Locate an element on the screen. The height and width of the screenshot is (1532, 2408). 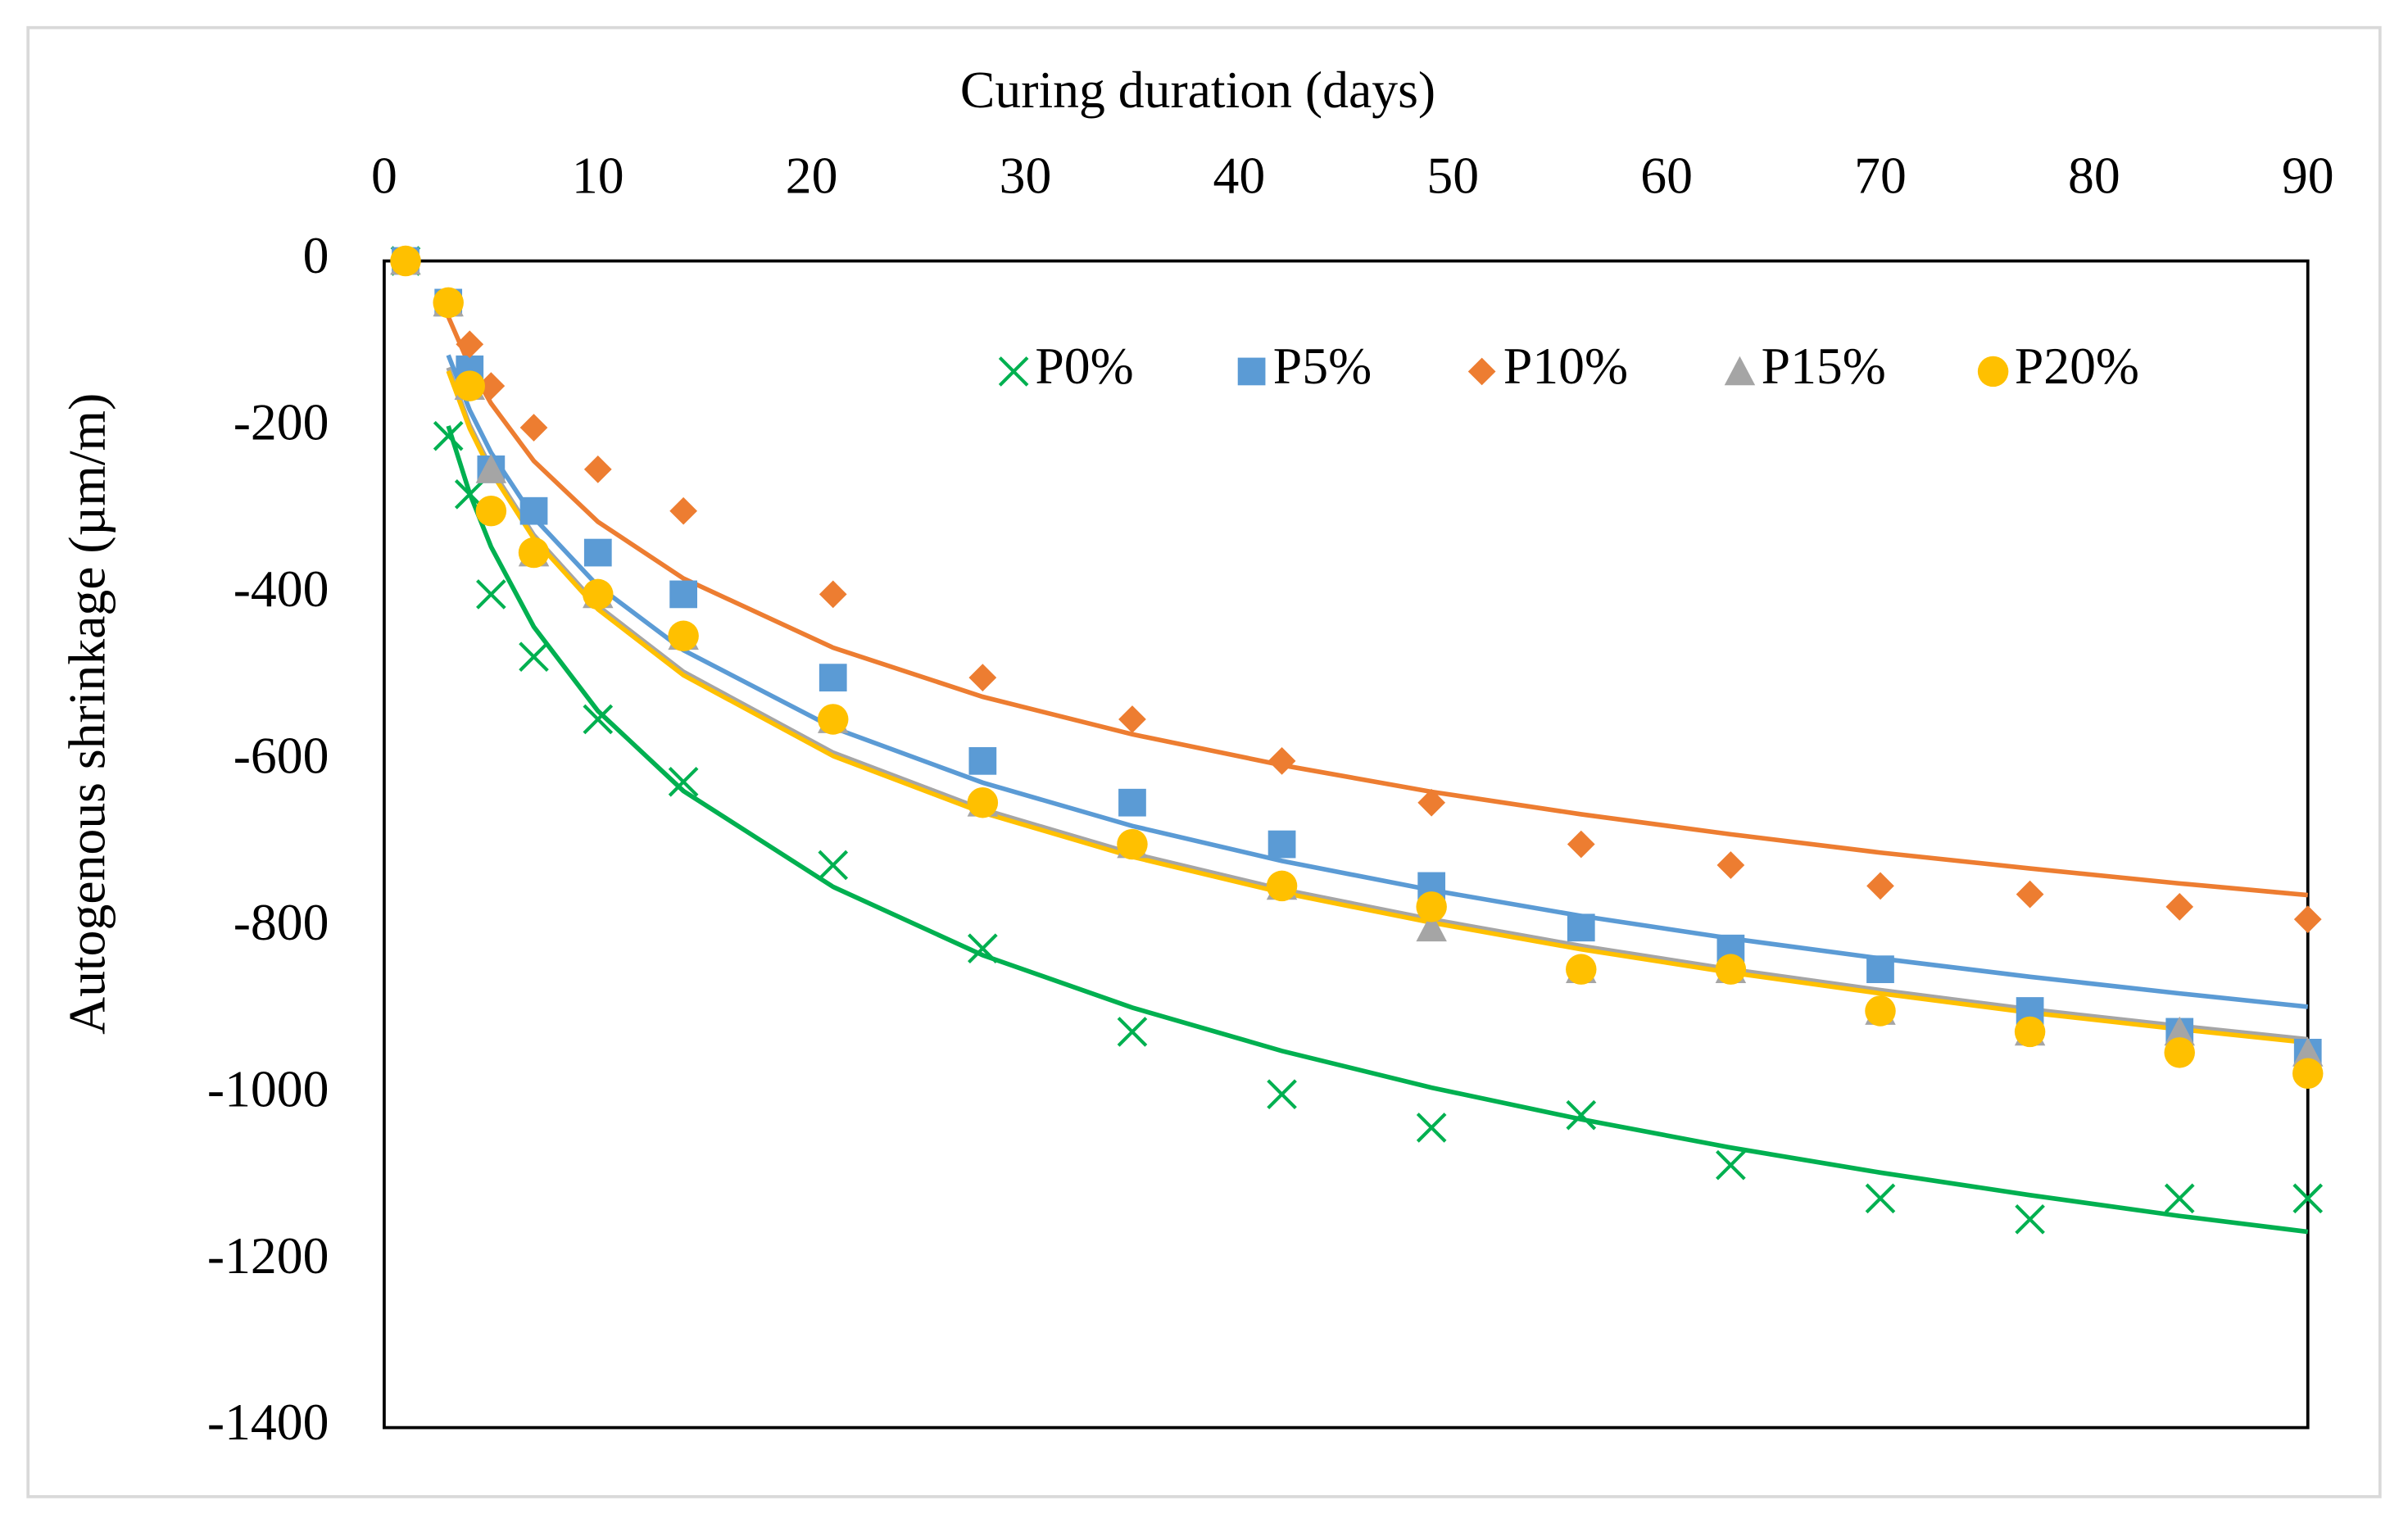
y-tick-label: -1000 is located at coordinates (268, 1088).